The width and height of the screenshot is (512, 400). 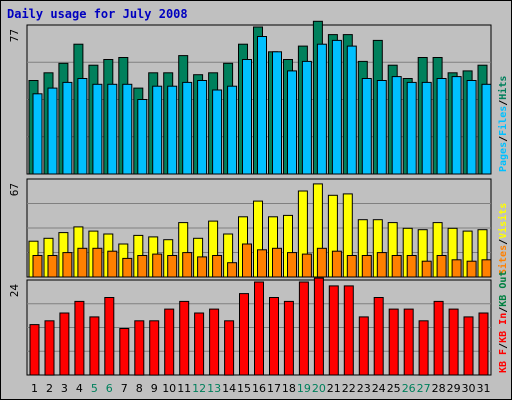 What do you see at coordinates (503, 289) in the screenshot?
I see `legend-entry: KB Out` at bounding box center [503, 289].